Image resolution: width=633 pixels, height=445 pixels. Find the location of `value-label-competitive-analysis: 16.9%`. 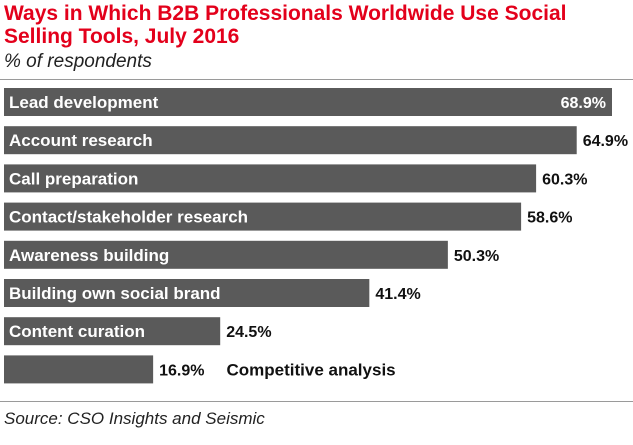

value-label-competitive-analysis: 16.9% is located at coordinates (181, 370).